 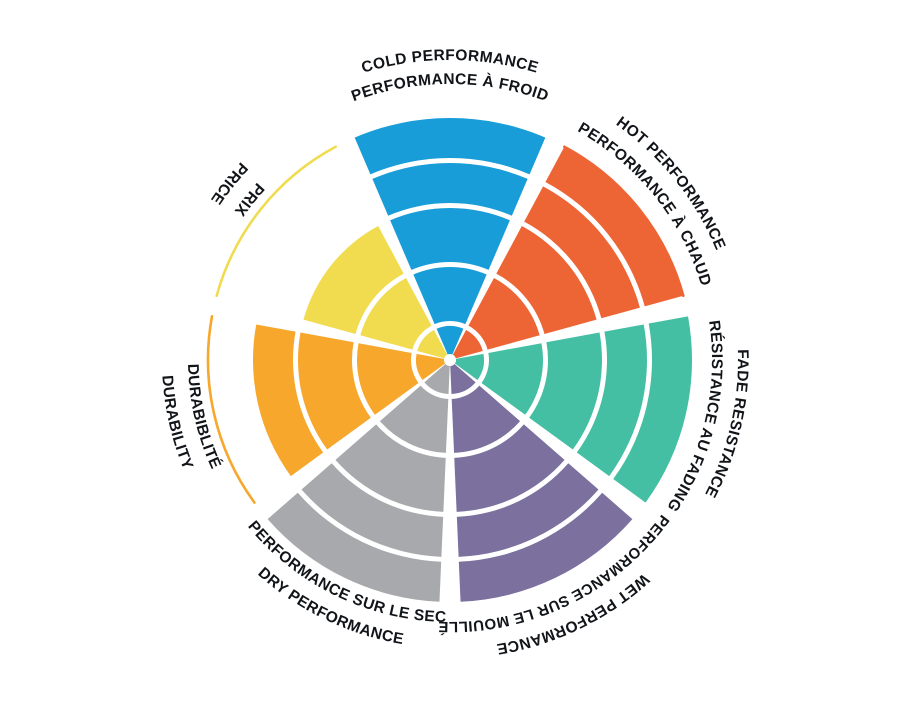 I want to click on sector-price, so click(x=375, y=292).